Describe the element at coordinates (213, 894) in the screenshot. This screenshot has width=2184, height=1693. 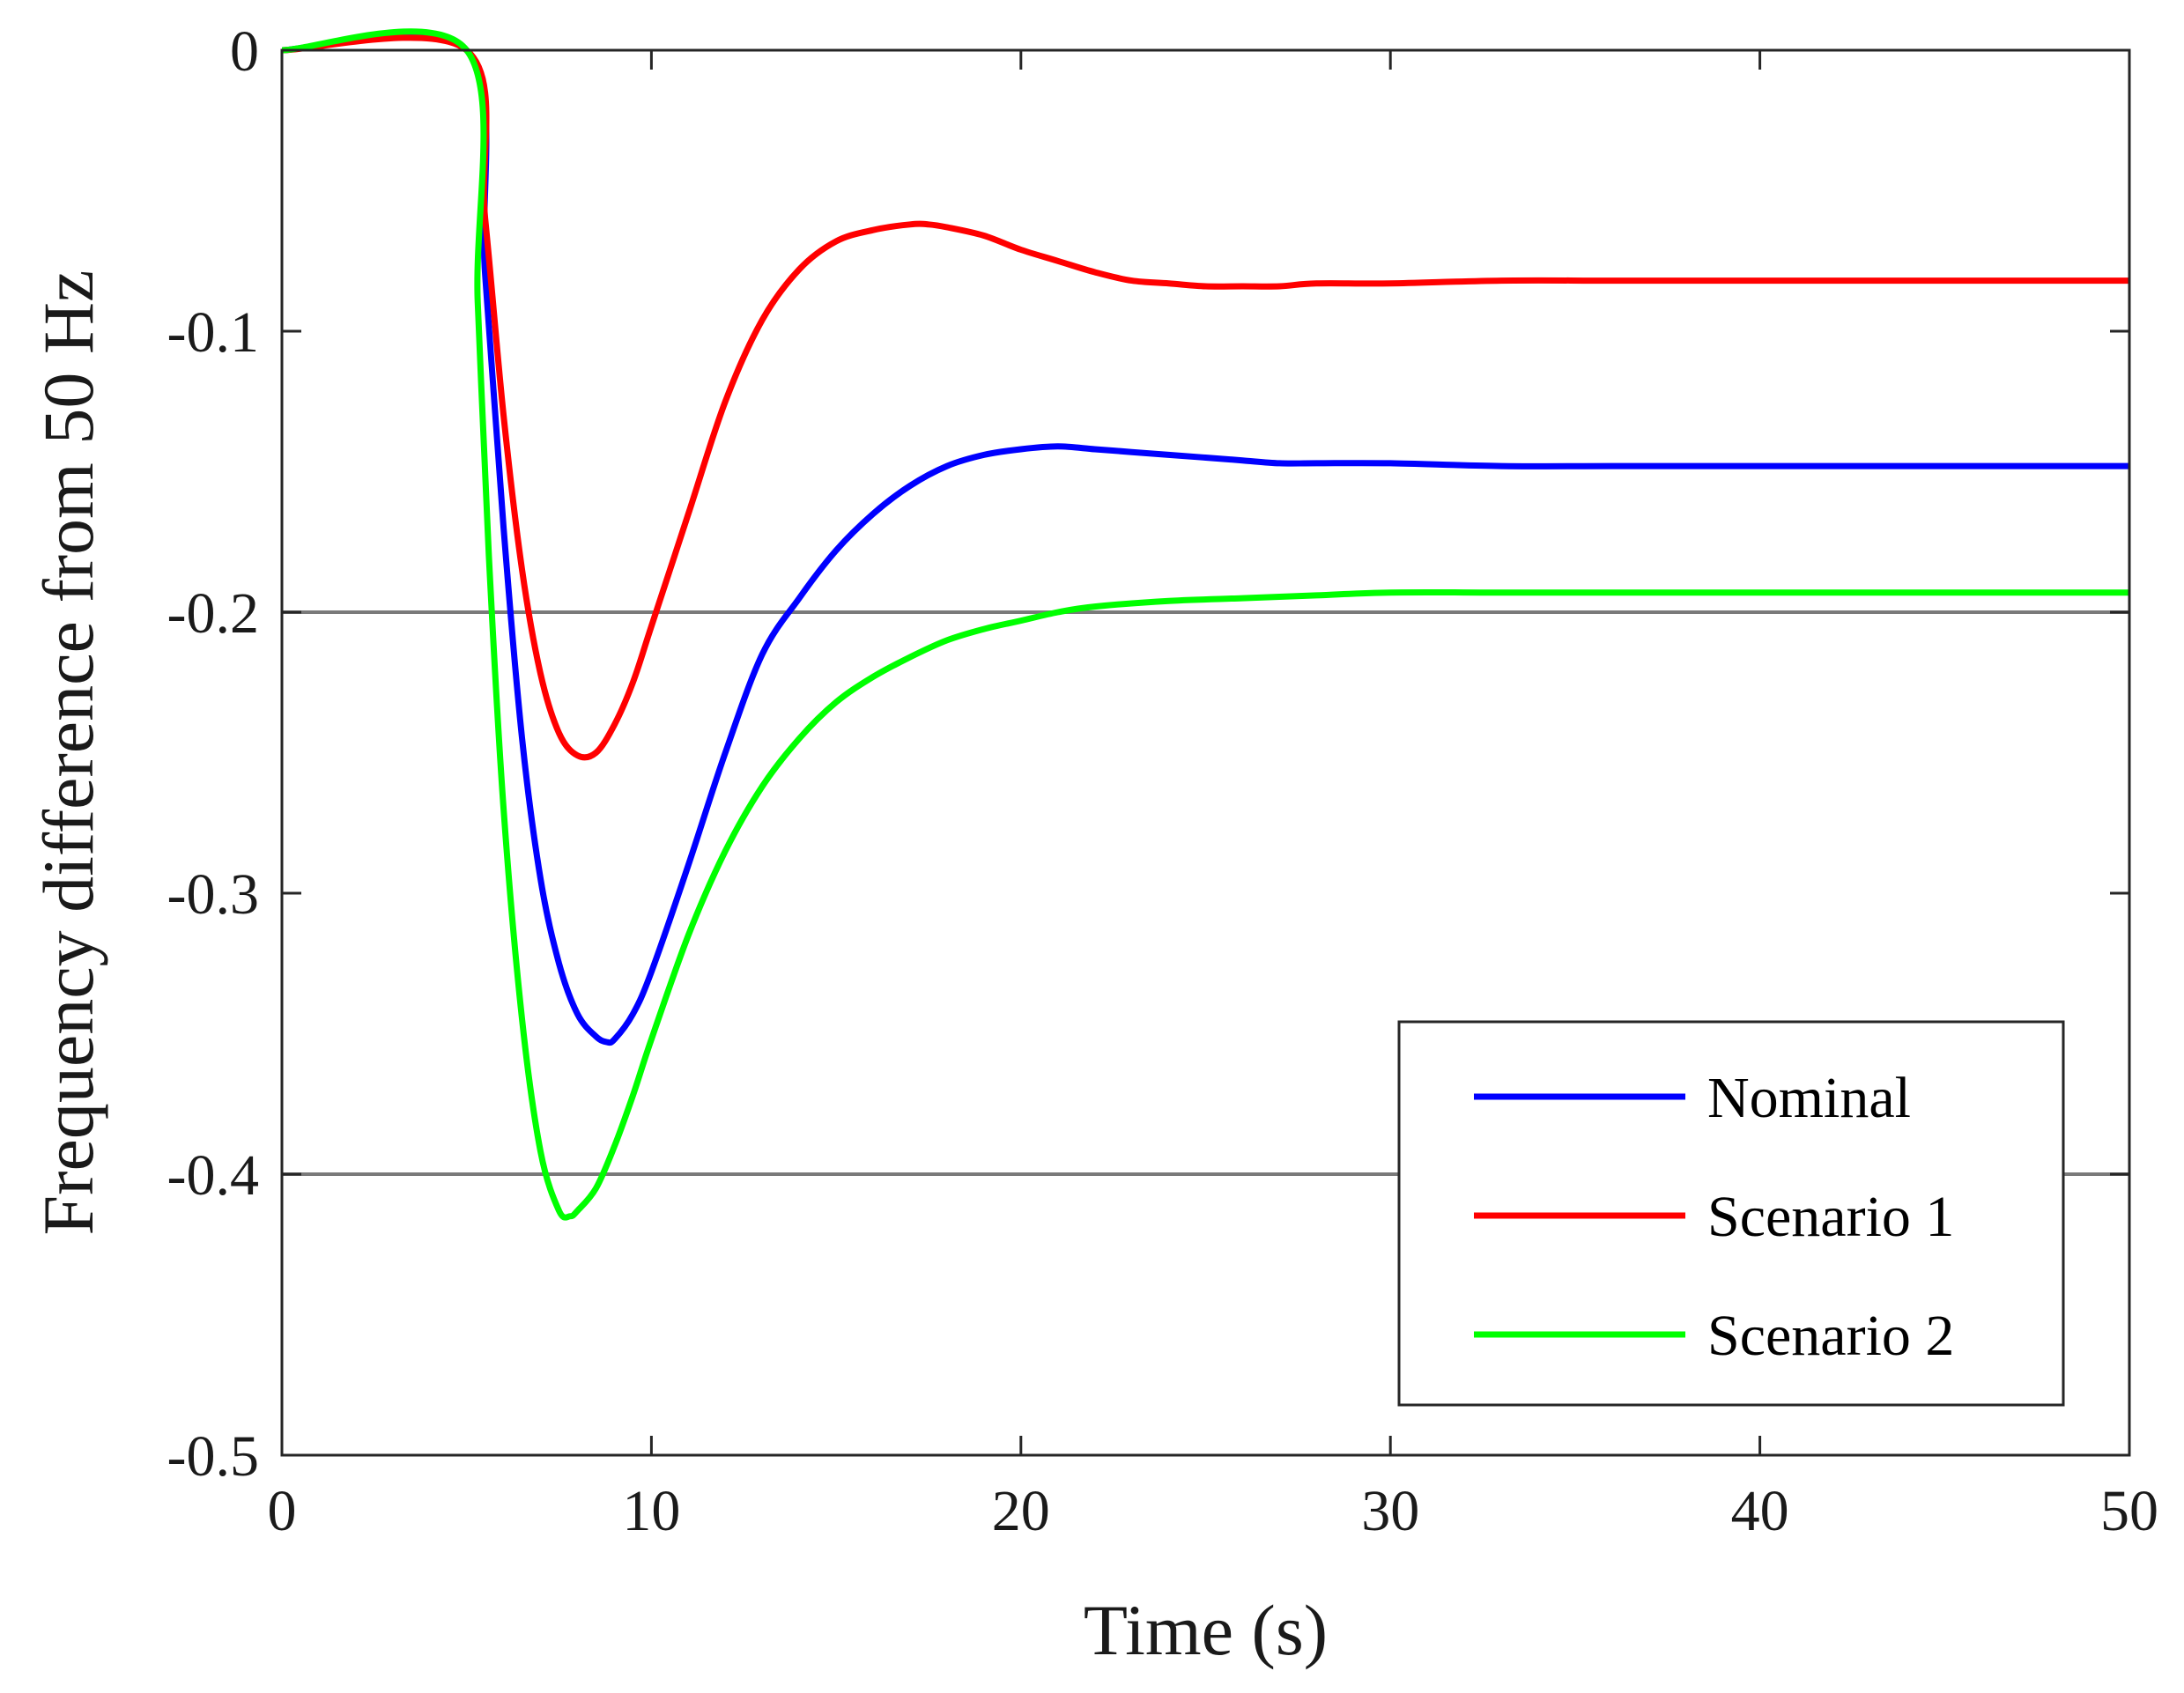
I see `y-tick-label: -0.3` at that location.